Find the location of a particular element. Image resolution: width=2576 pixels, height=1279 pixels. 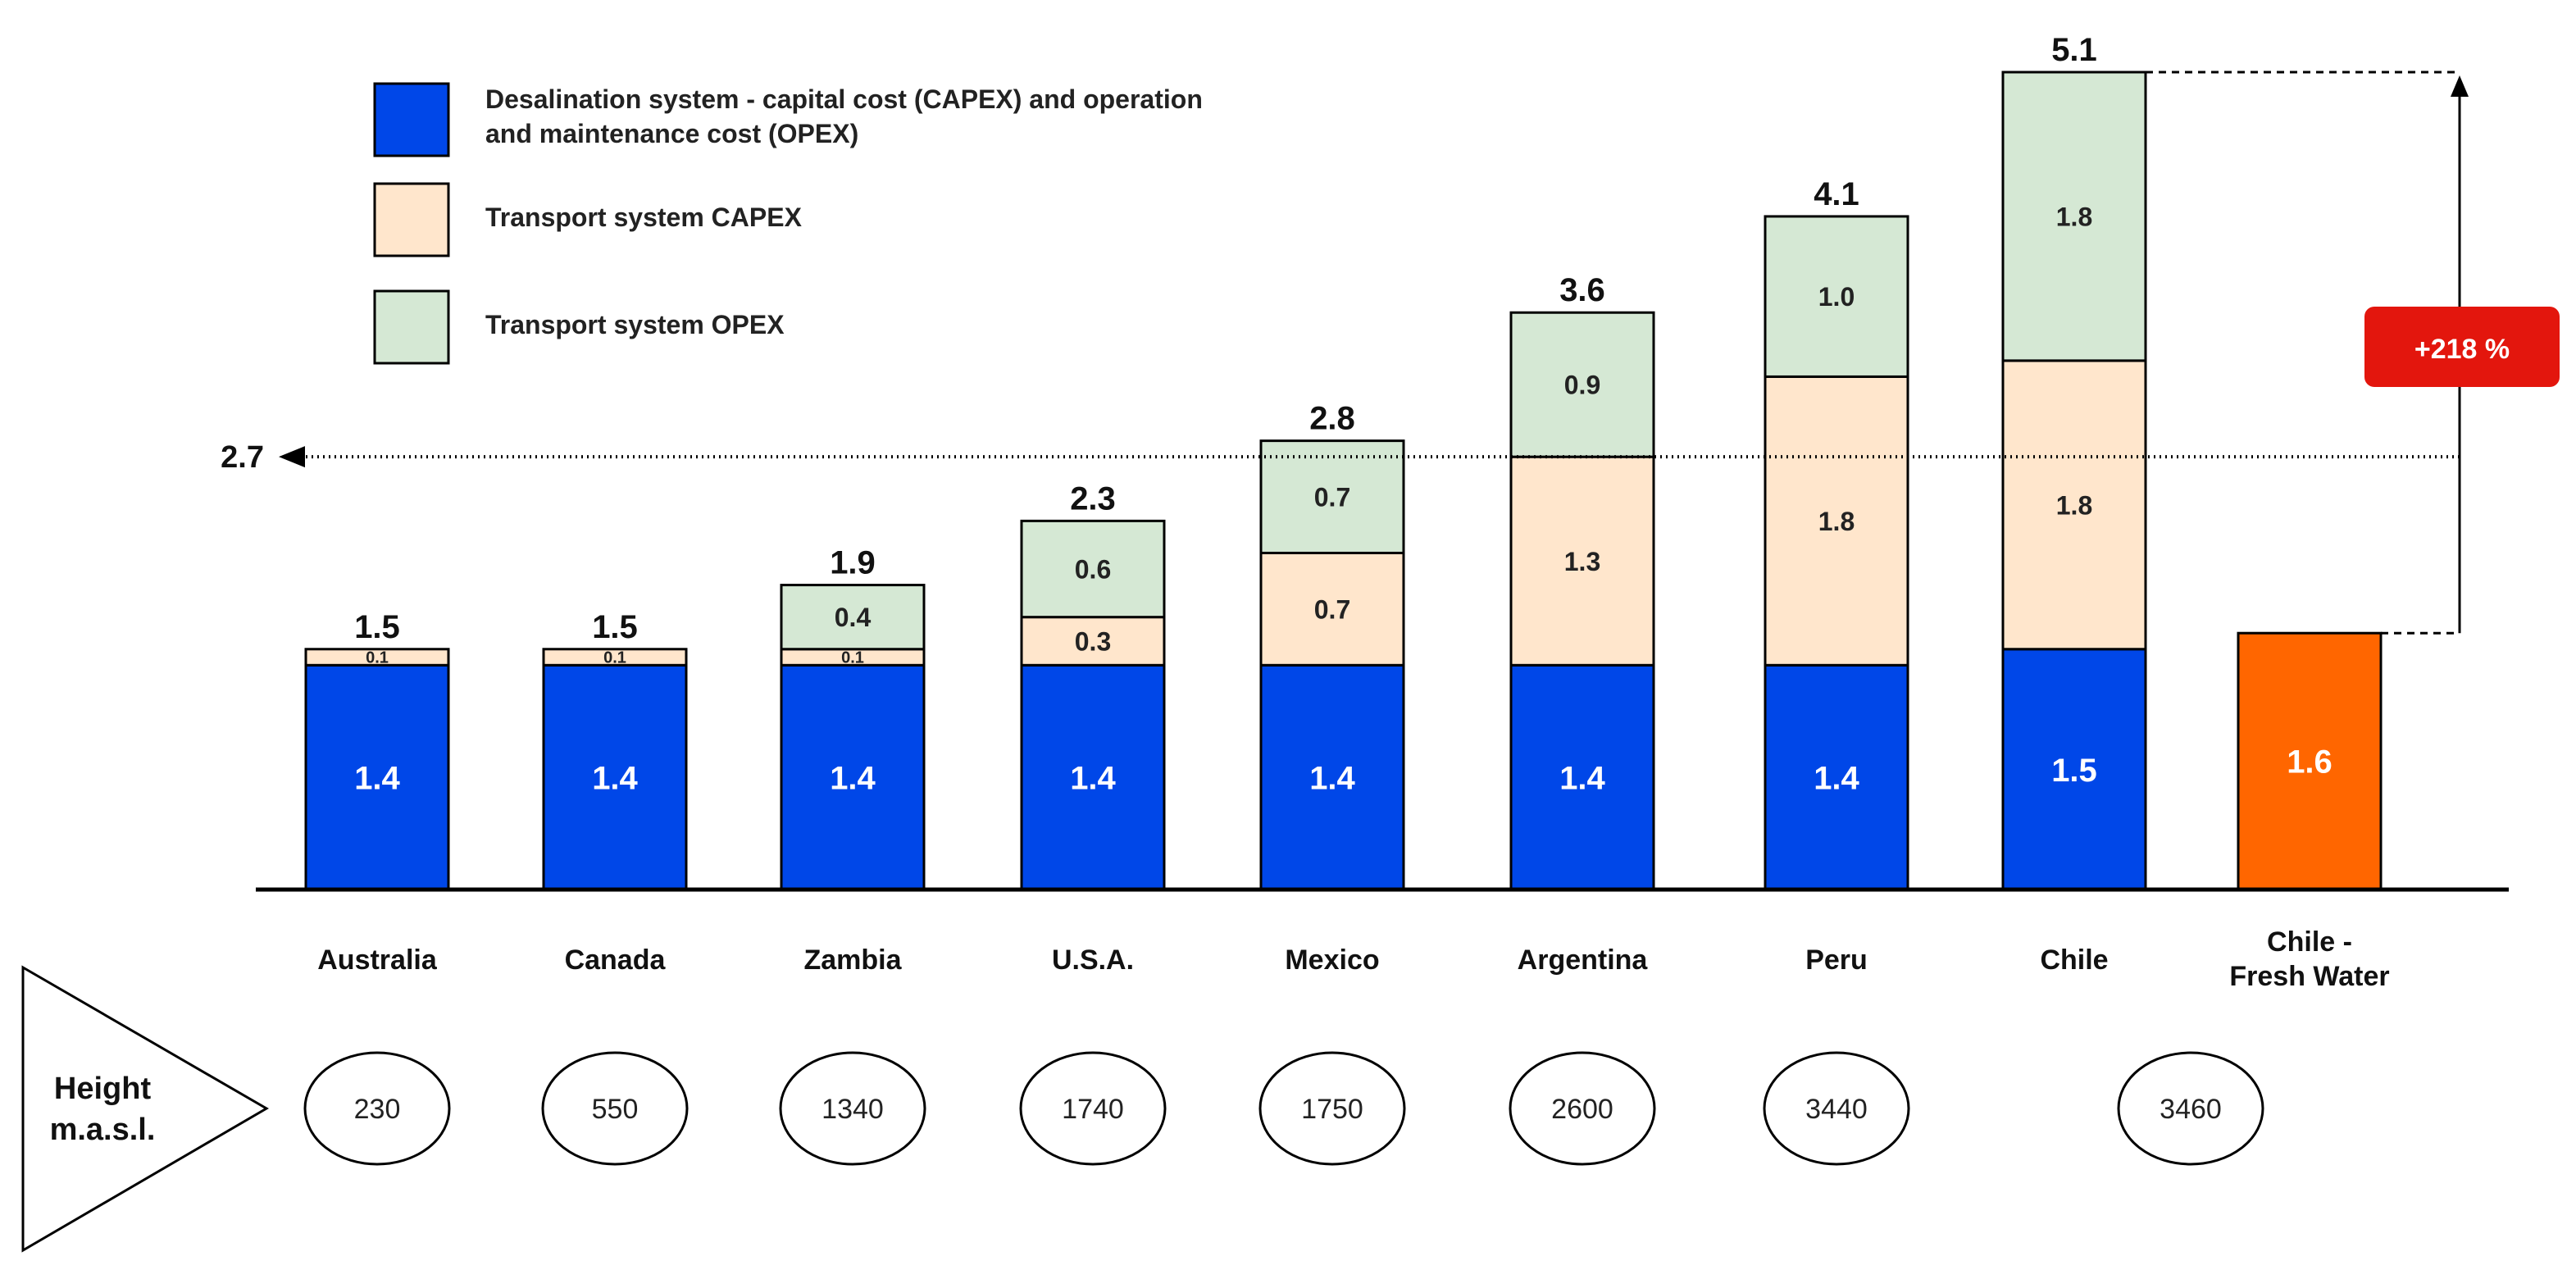

desalination-segment-label-chile: 1.5 is located at coordinates (2074, 771).